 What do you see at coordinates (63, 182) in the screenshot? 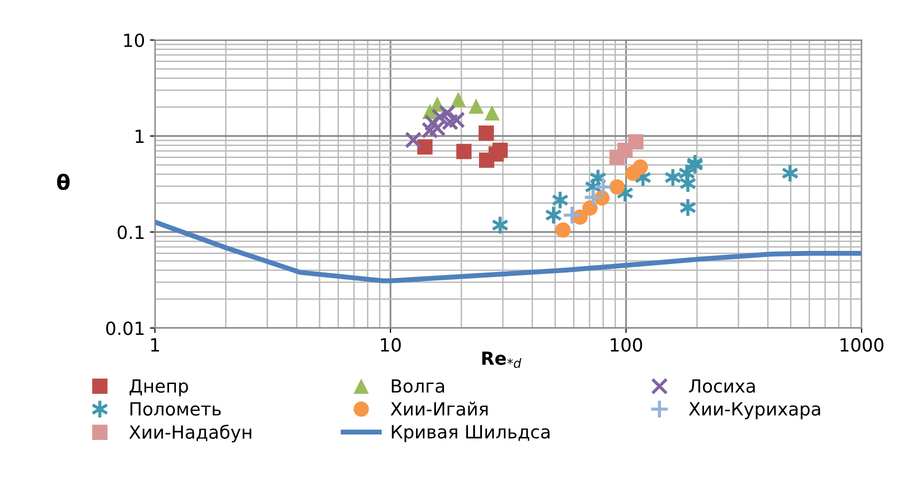
I see `y-axis-title: θ` at bounding box center [63, 182].